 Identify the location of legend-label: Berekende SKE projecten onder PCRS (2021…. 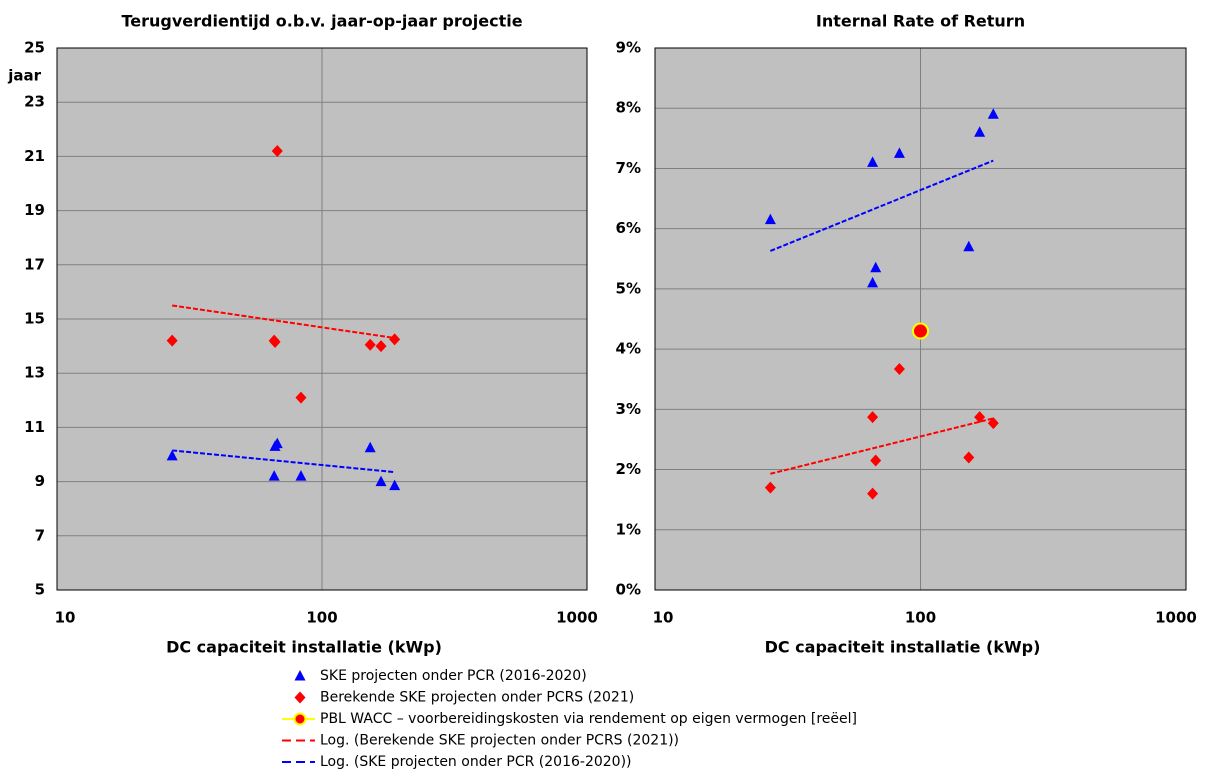
(477, 698).